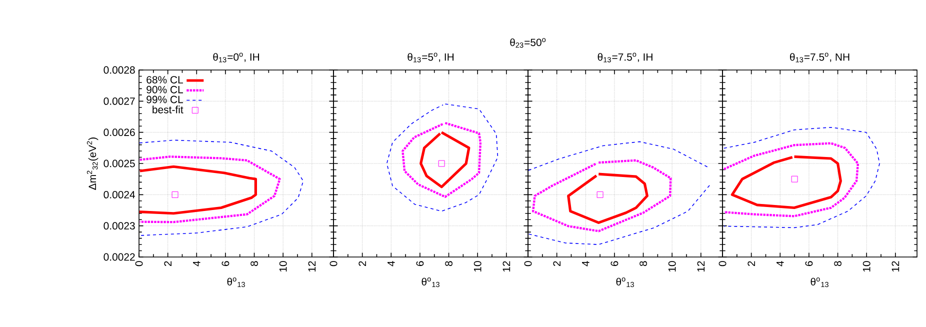 This screenshot has height=327, width=926. Describe the element at coordinates (164, 80) in the screenshot. I see `legend-label: 68% CL` at that location.